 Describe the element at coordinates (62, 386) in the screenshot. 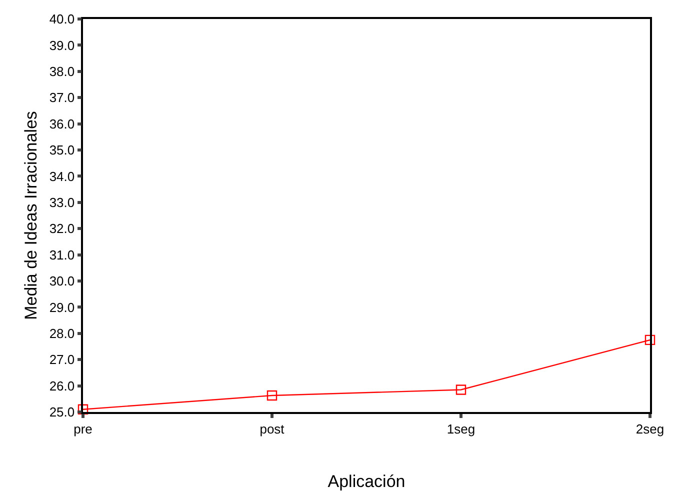

I see `y-tick-label: 26.0` at that location.